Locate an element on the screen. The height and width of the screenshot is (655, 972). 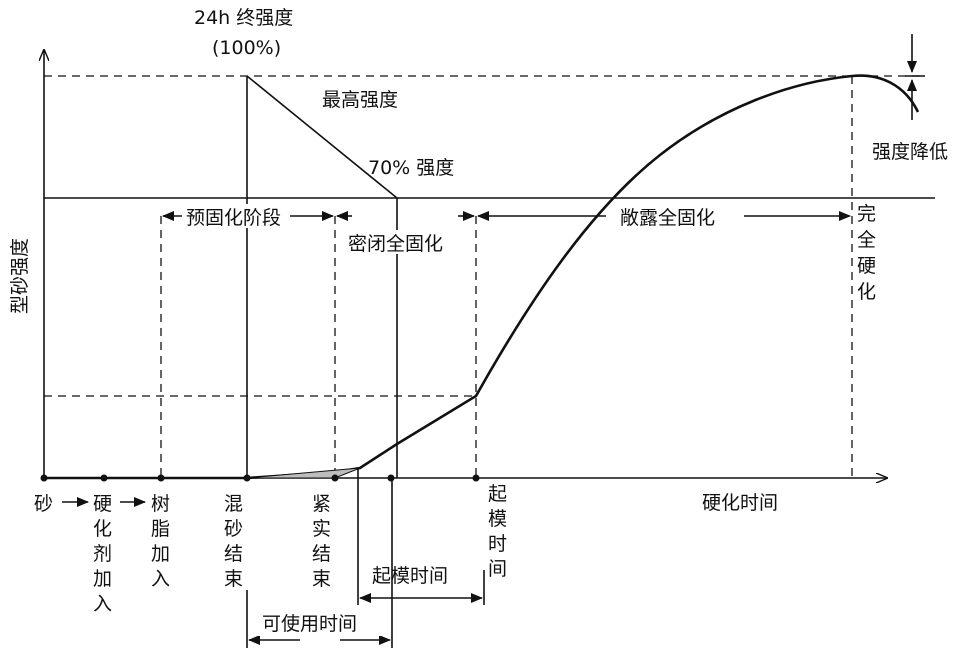
max-strength-label: 最高强度 is located at coordinates (360, 100).